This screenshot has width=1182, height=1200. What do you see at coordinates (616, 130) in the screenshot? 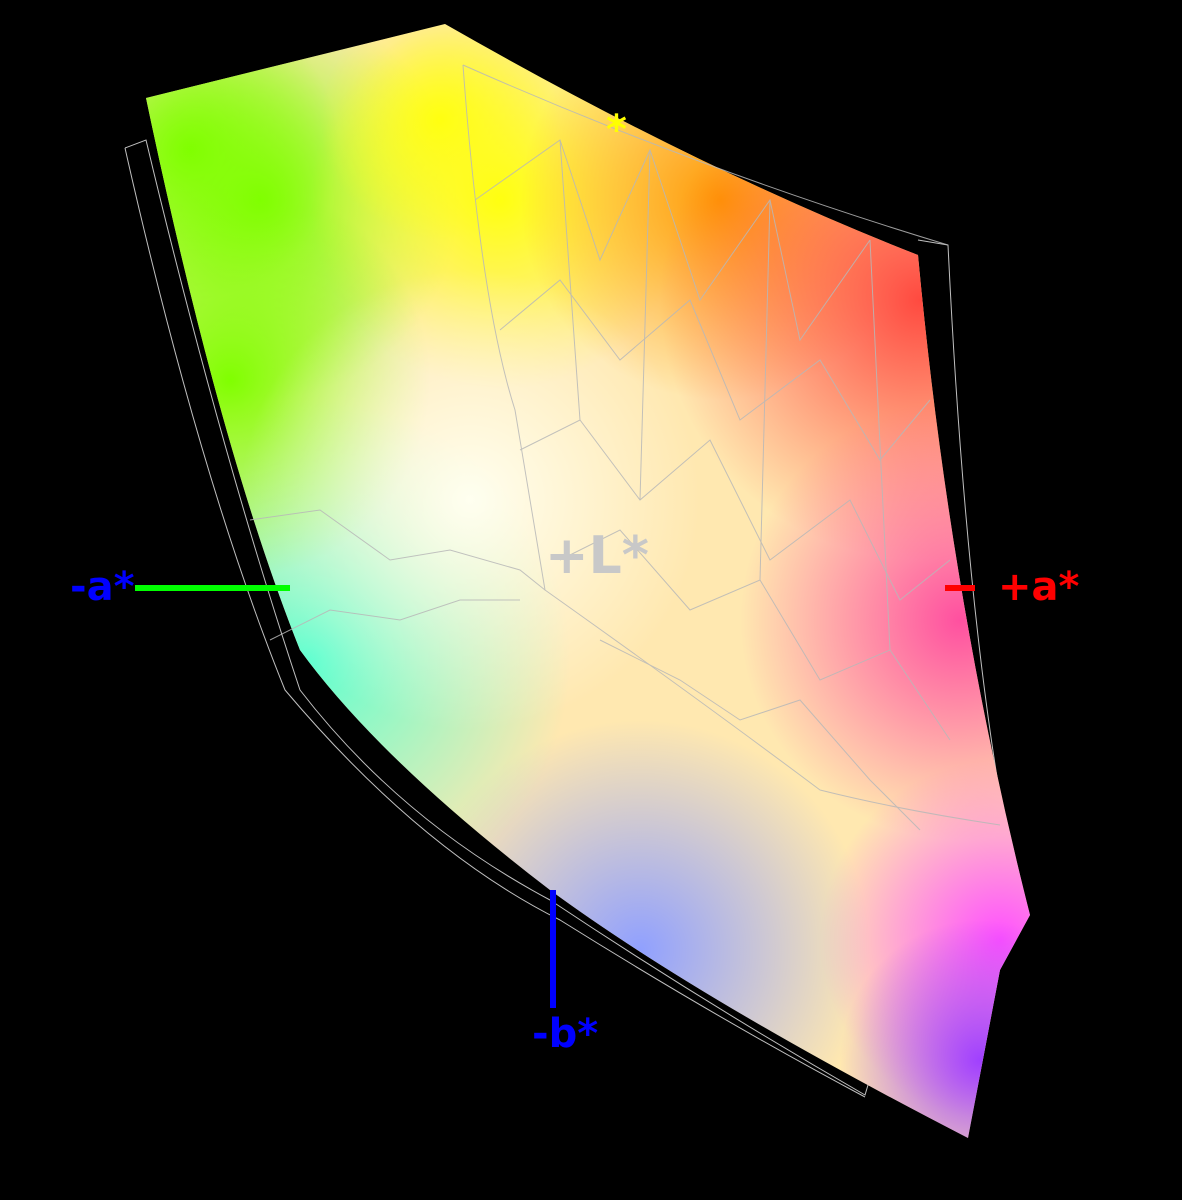
I see `pos-b-axis-label: *` at bounding box center [616, 130].